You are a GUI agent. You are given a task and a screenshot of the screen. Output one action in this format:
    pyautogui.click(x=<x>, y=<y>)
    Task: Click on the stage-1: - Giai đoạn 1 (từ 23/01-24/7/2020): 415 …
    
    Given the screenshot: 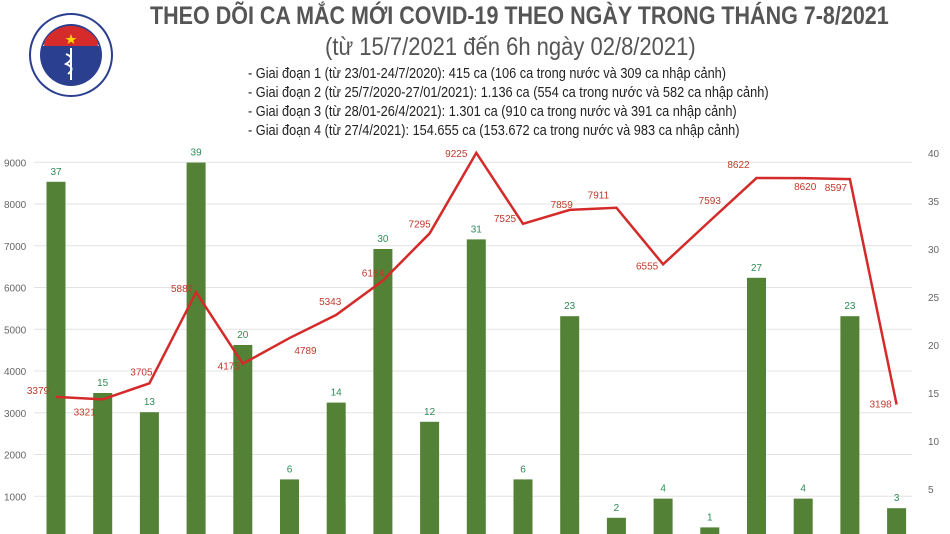 What is the action you would take?
    pyautogui.click(x=487, y=74)
    